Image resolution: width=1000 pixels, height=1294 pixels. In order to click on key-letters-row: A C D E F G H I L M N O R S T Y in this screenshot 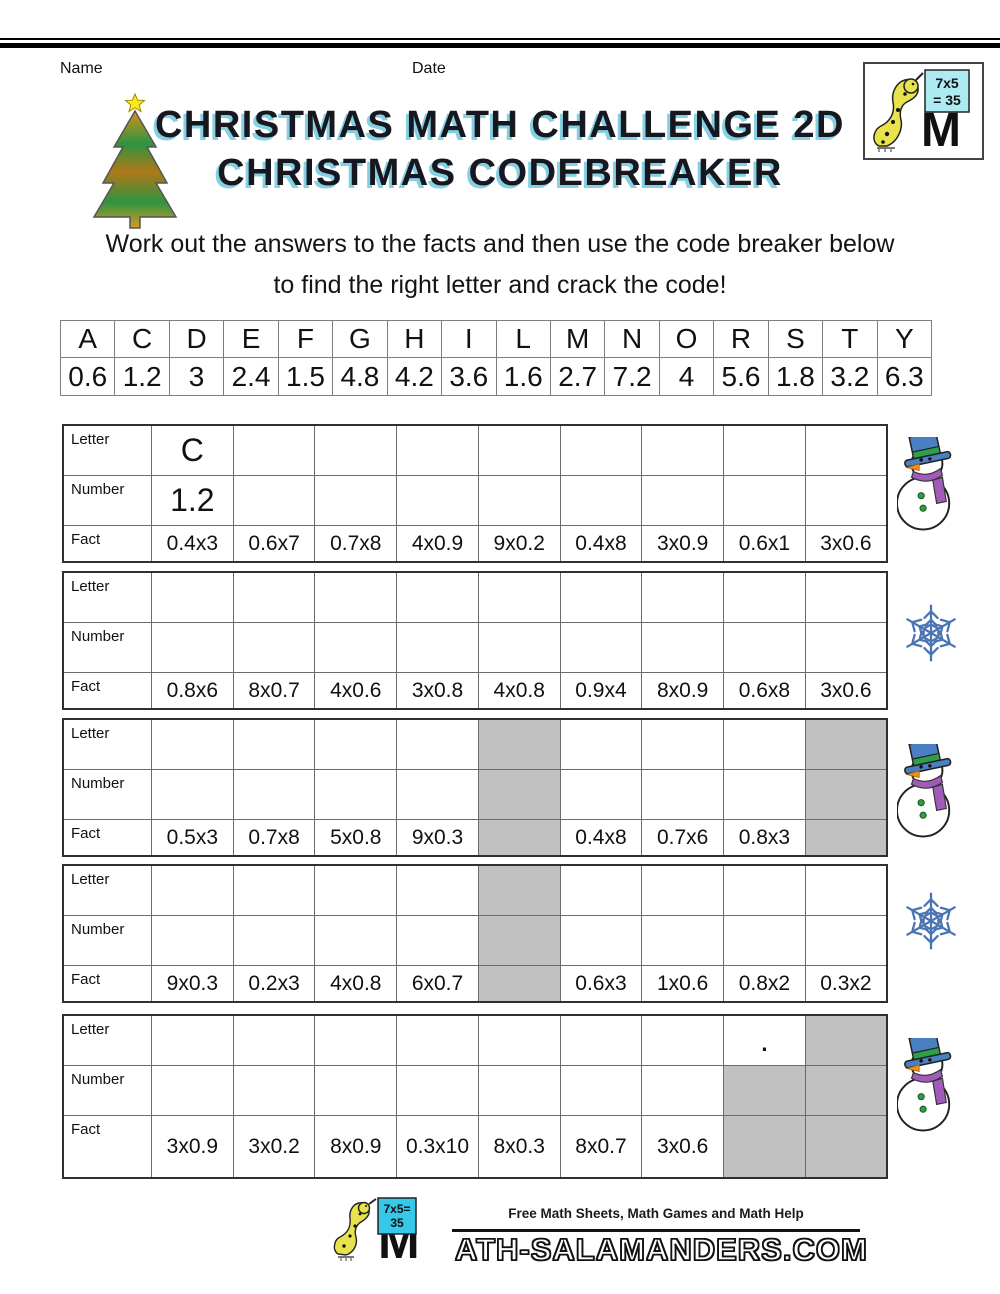, I will do `click(496, 339)`.